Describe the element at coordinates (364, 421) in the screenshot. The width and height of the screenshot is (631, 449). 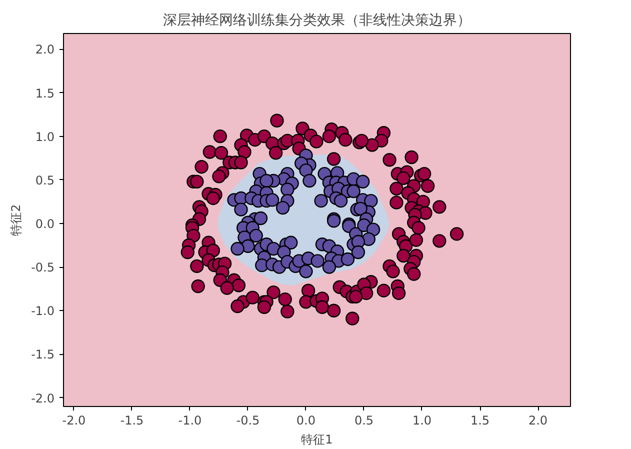
I see `x-tick-label: 0.5` at that location.